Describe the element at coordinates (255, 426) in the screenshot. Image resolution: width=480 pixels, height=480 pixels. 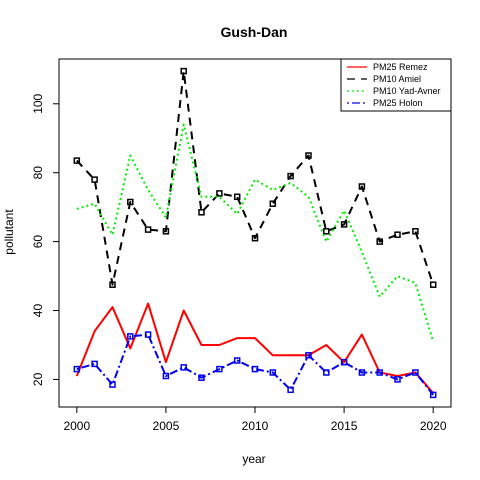
I see `x-tick-label: 2010` at that location.